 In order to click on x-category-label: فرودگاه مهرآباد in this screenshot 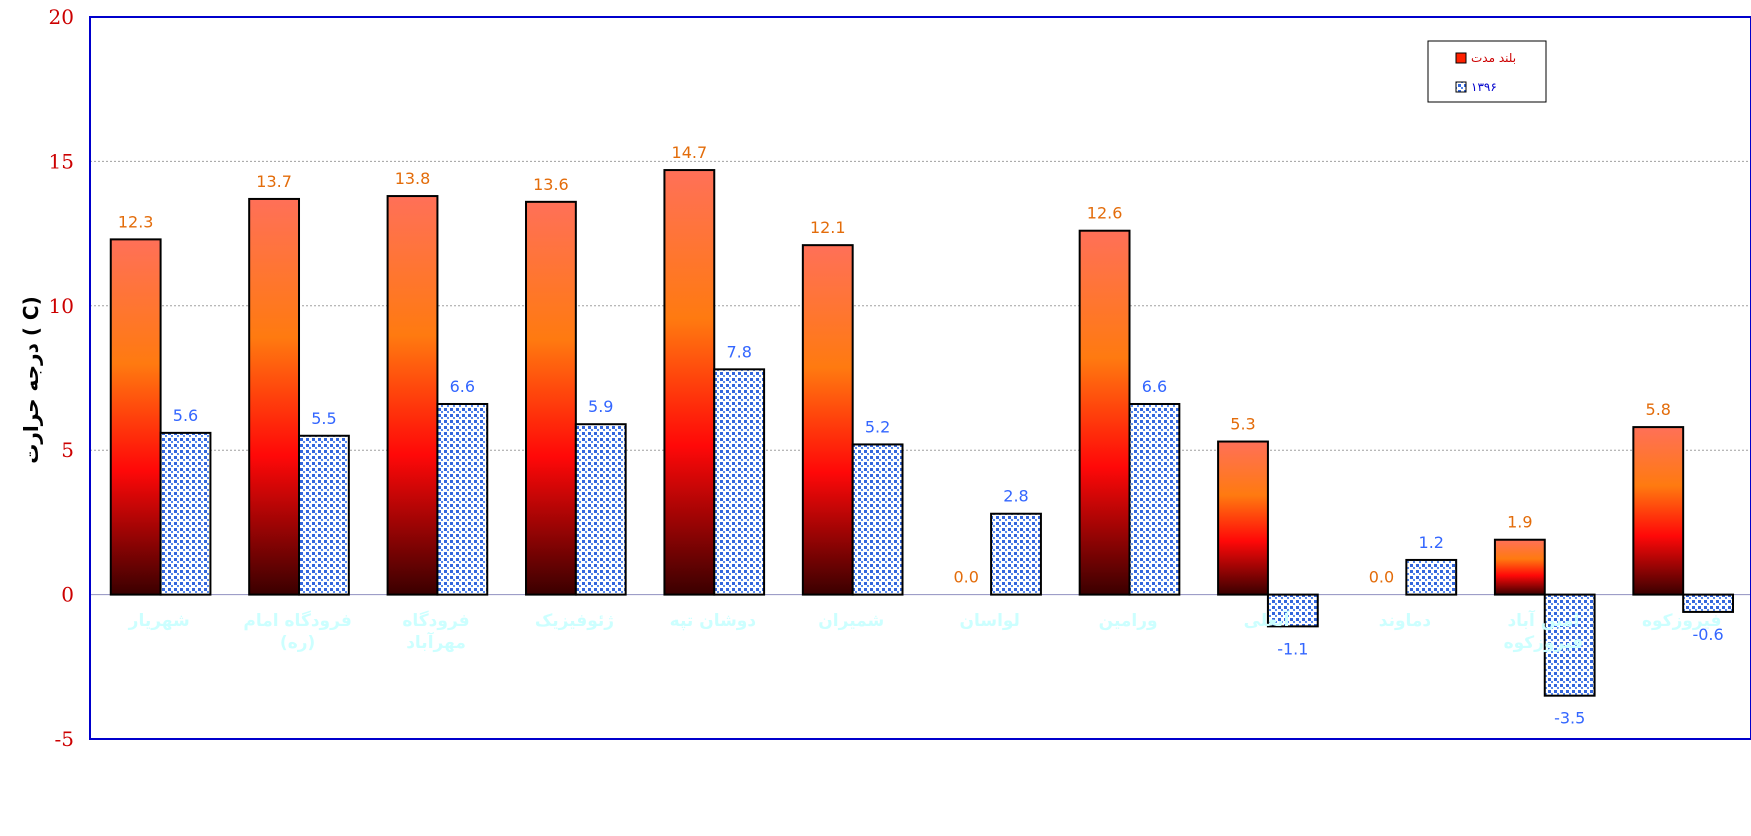, I will do `click(435, 631)`.